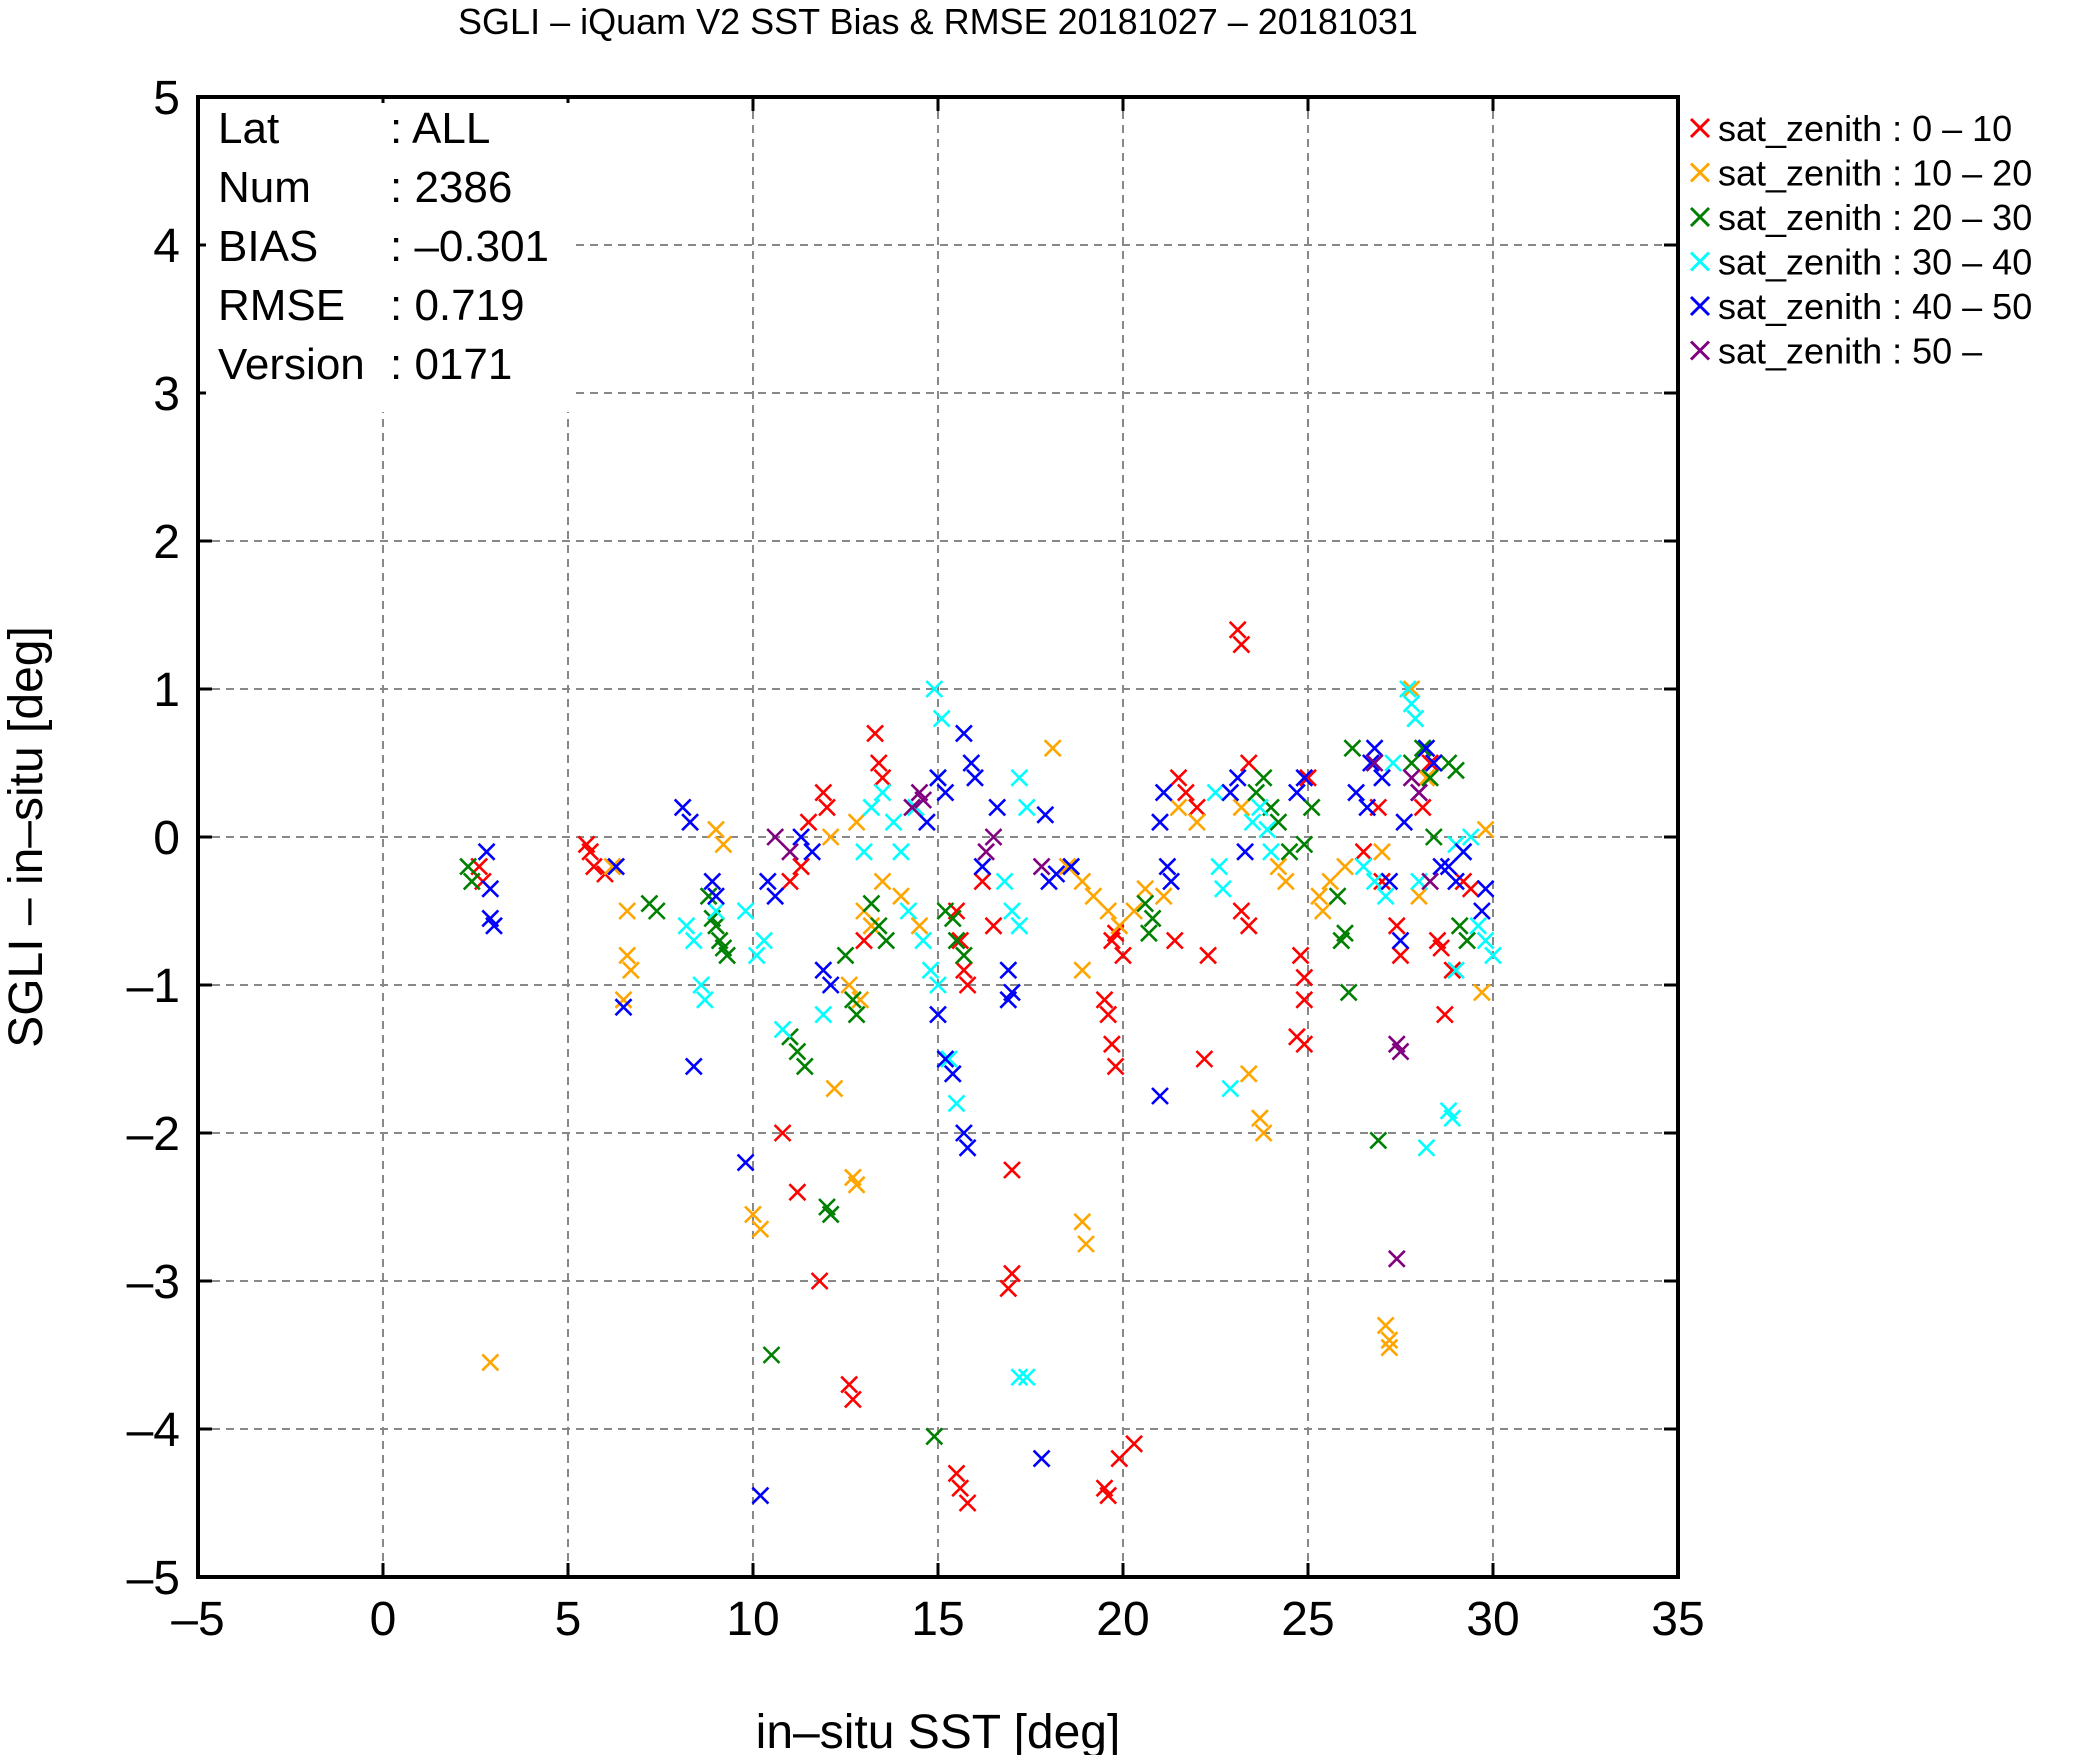 The image size is (2081, 1760). I want to click on y-tick-label: 2, so click(166, 542).